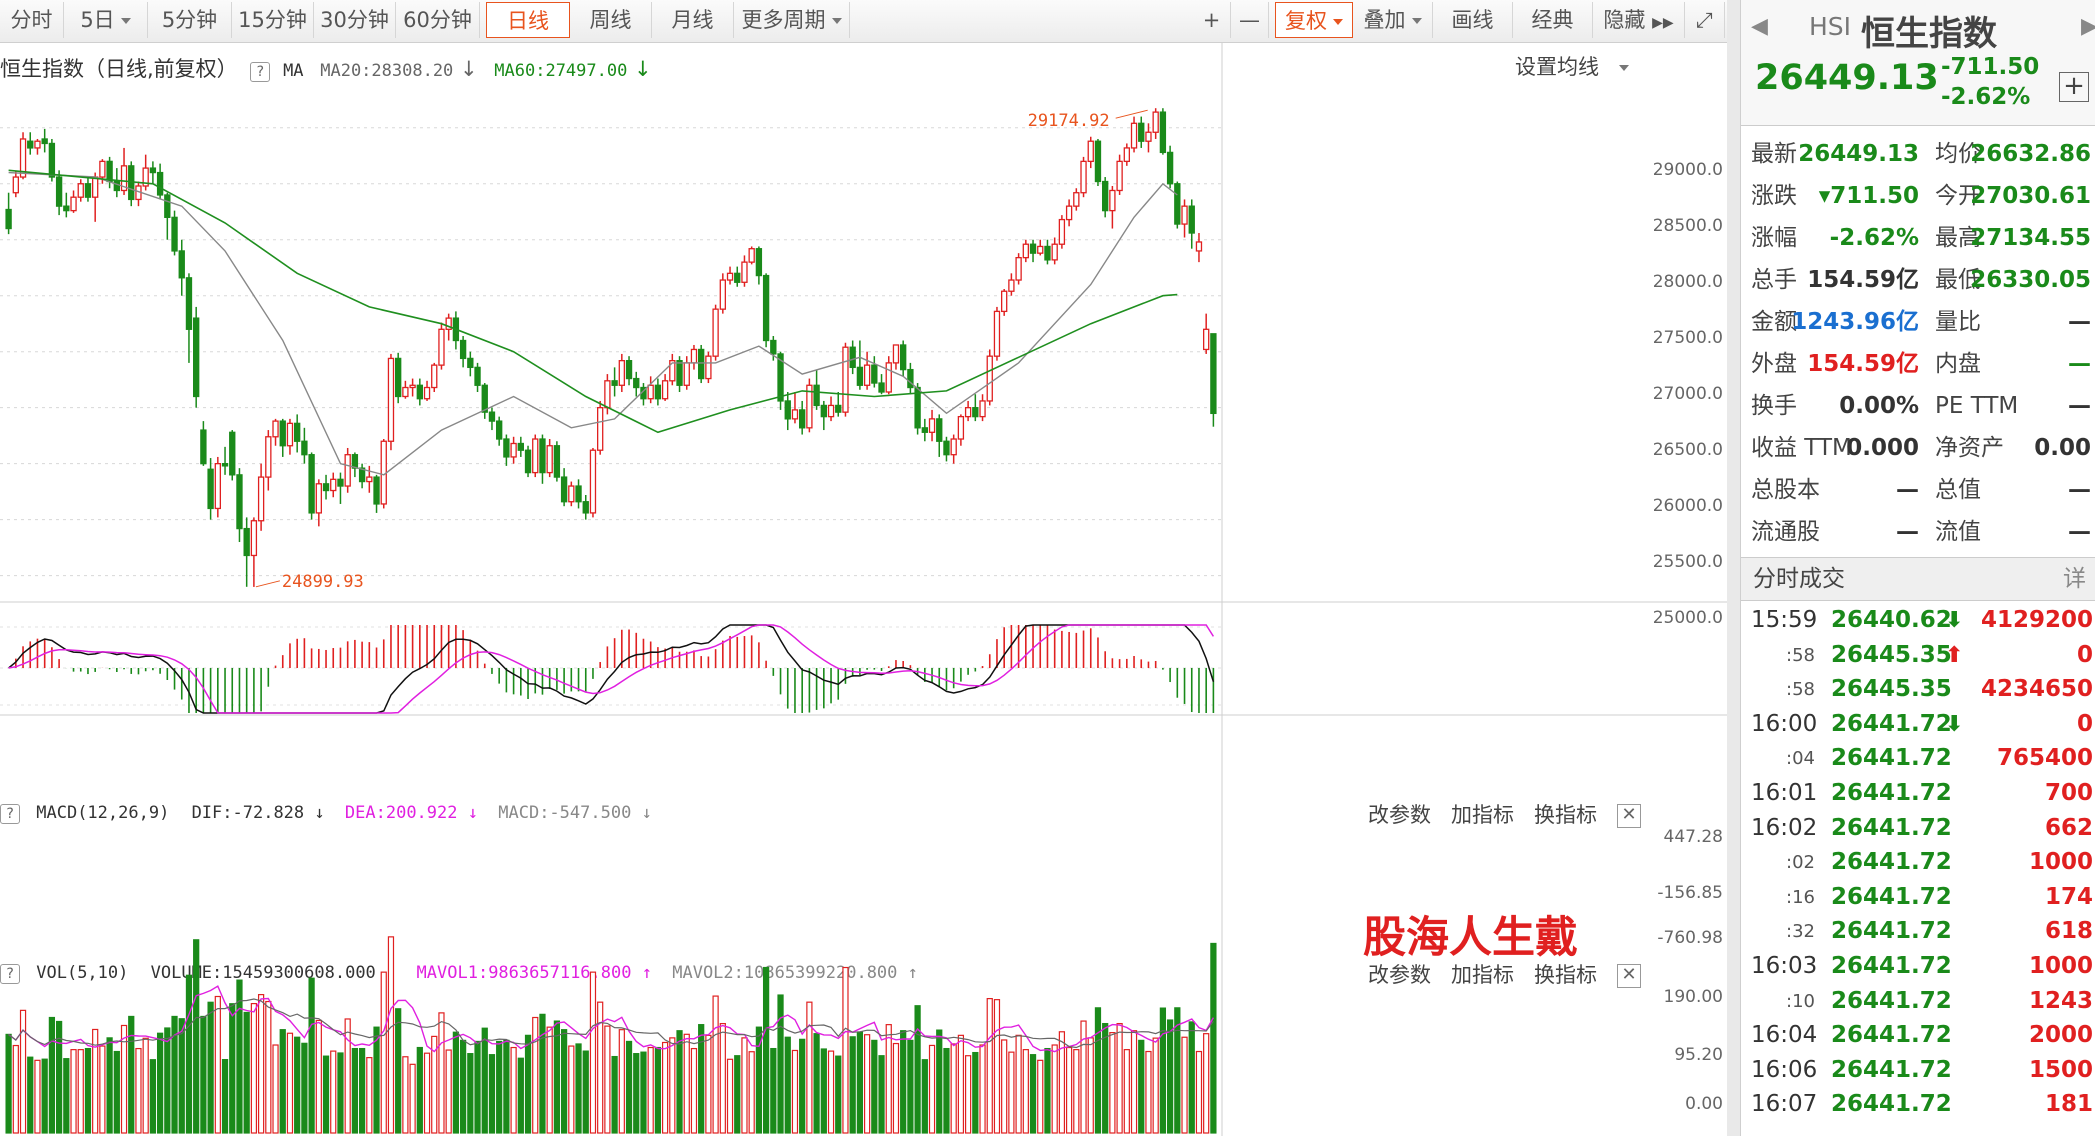 The height and width of the screenshot is (1136, 2095). What do you see at coordinates (1705, 20) in the screenshot?
I see `fullscreen-icon: ⤢` at bounding box center [1705, 20].